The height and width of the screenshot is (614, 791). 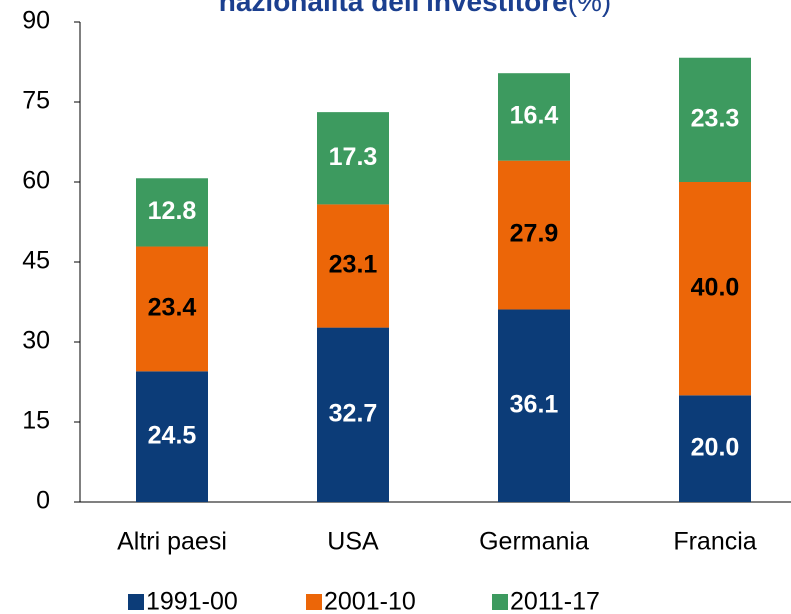 What do you see at coordinates (36, 181) in the screenshot?
I see `y-tick-label: 60` at bounding box center [36, 181].